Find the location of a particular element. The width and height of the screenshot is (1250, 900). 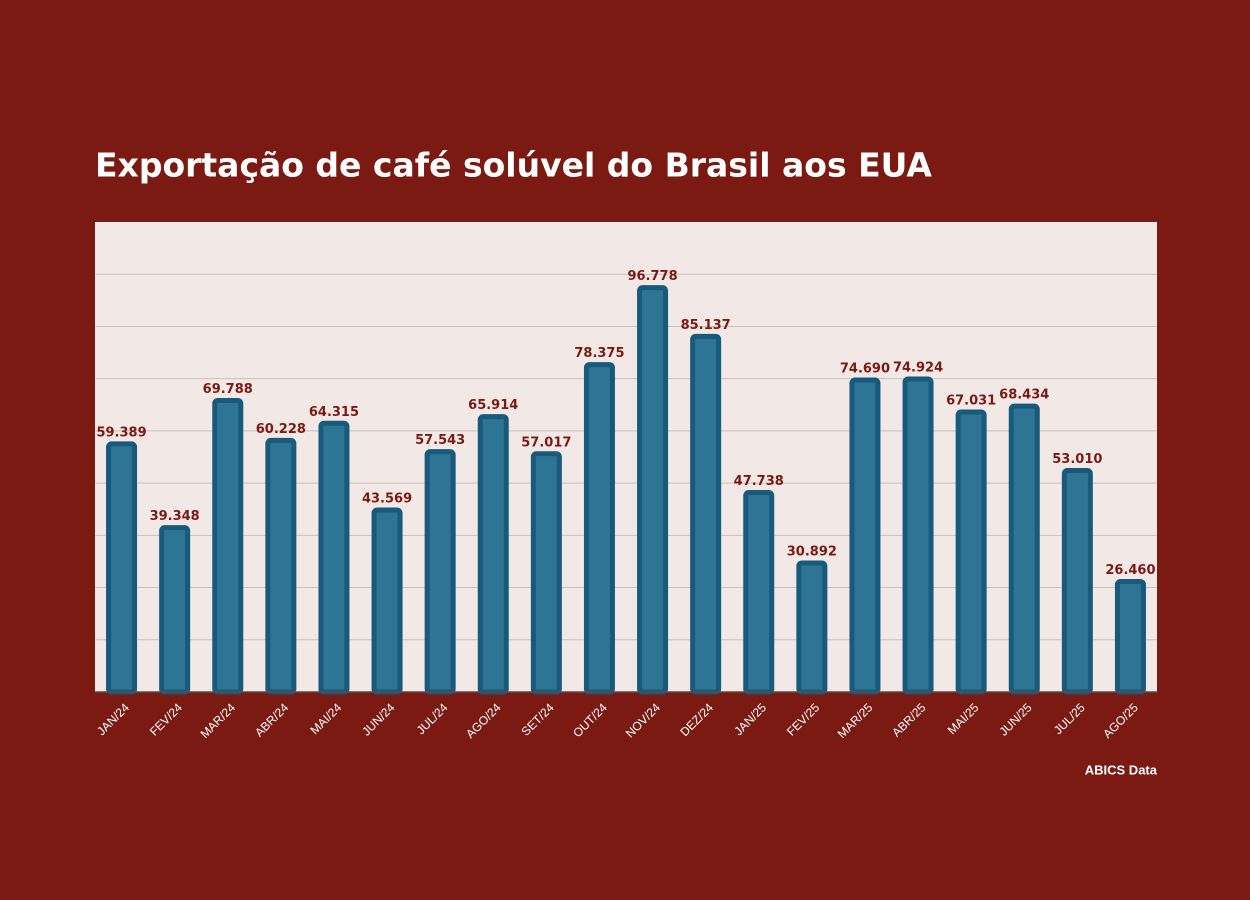

value-label: 74.690 is located at coordinates (865, 368).